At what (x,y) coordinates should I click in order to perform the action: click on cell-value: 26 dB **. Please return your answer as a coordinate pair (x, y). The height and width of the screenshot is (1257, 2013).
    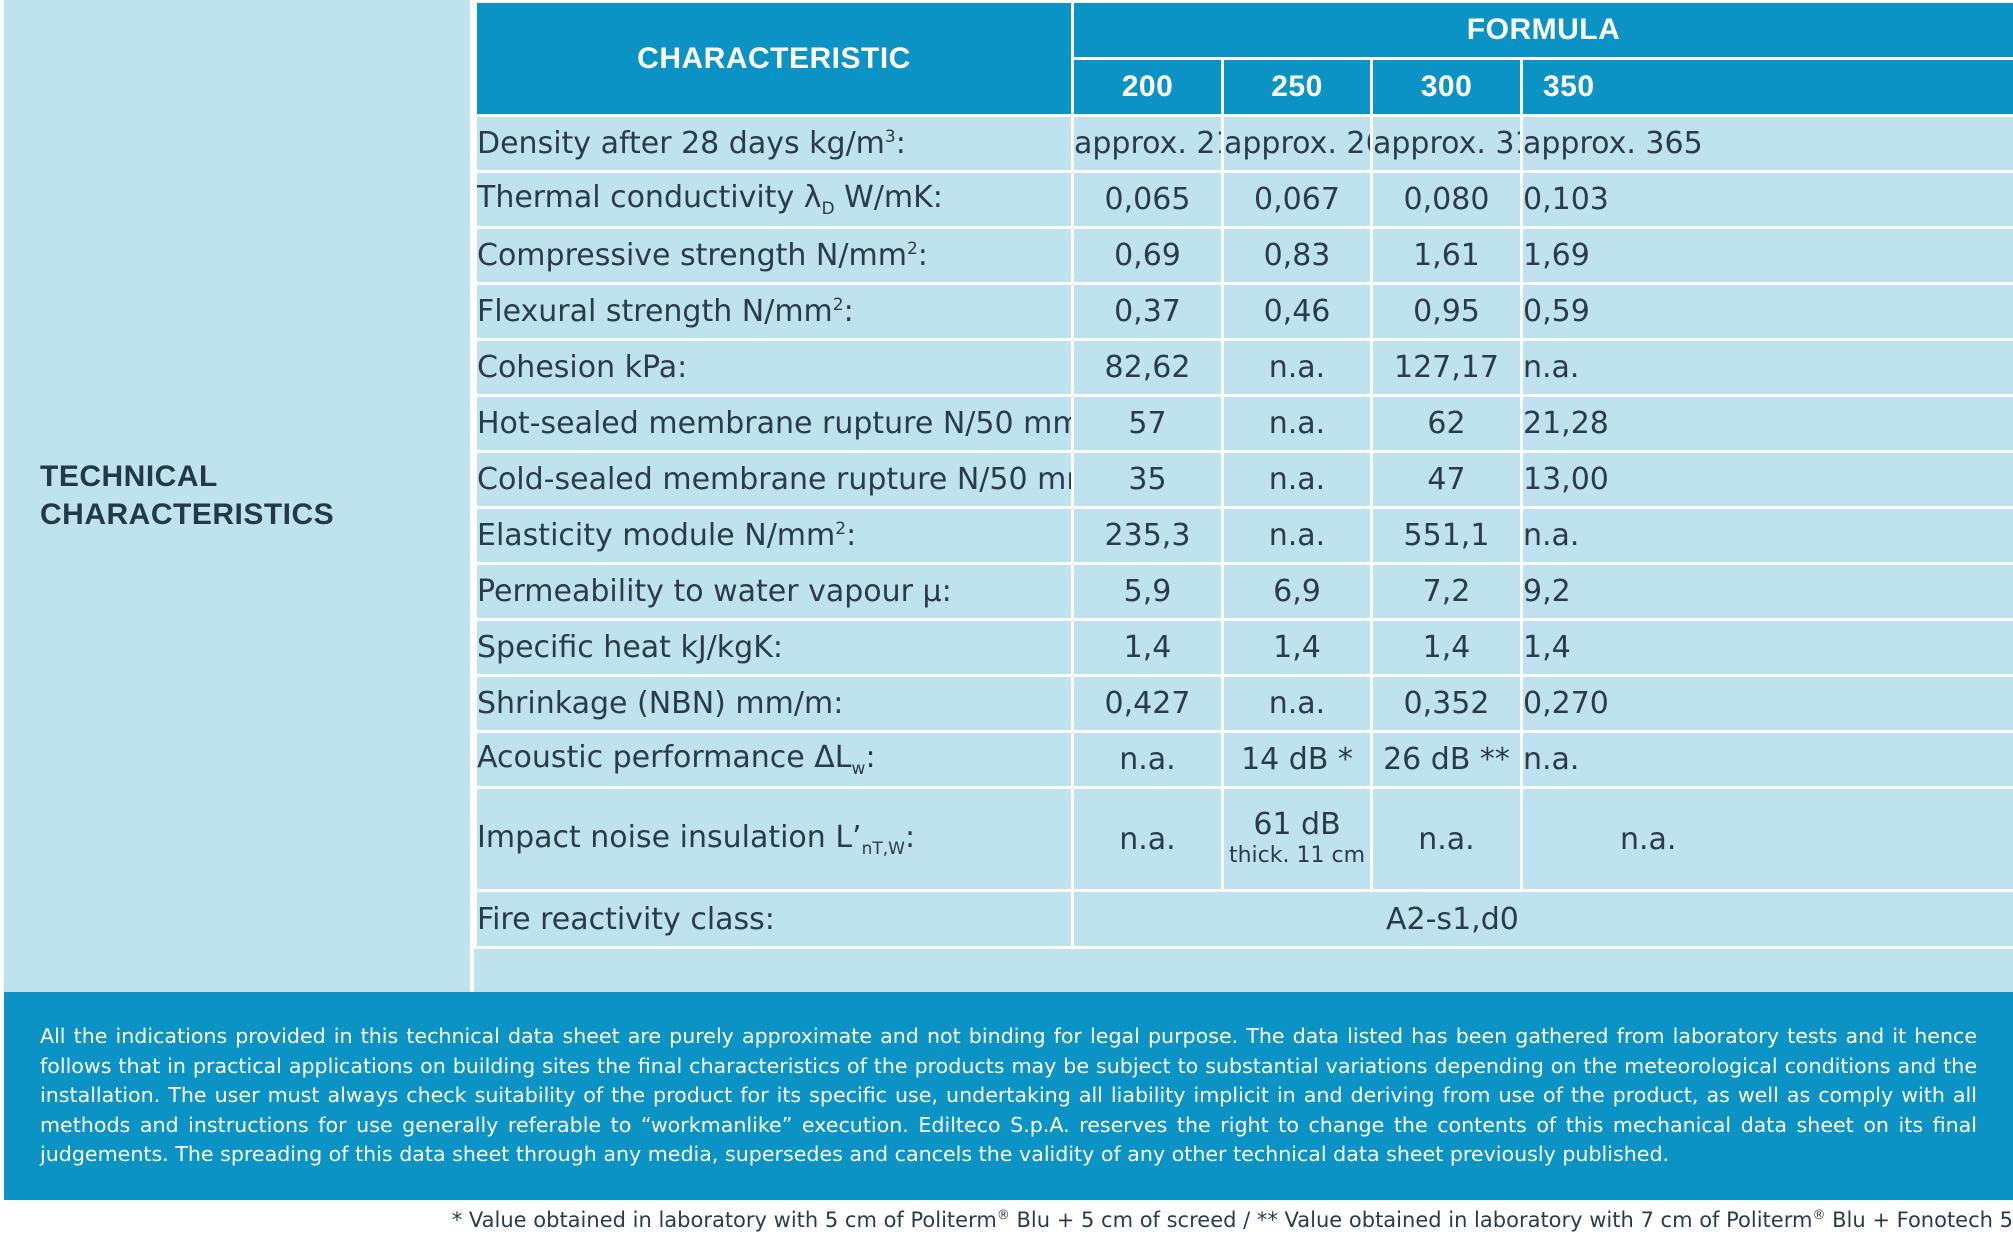
    Looking at the image, I should click on (1446, 759).